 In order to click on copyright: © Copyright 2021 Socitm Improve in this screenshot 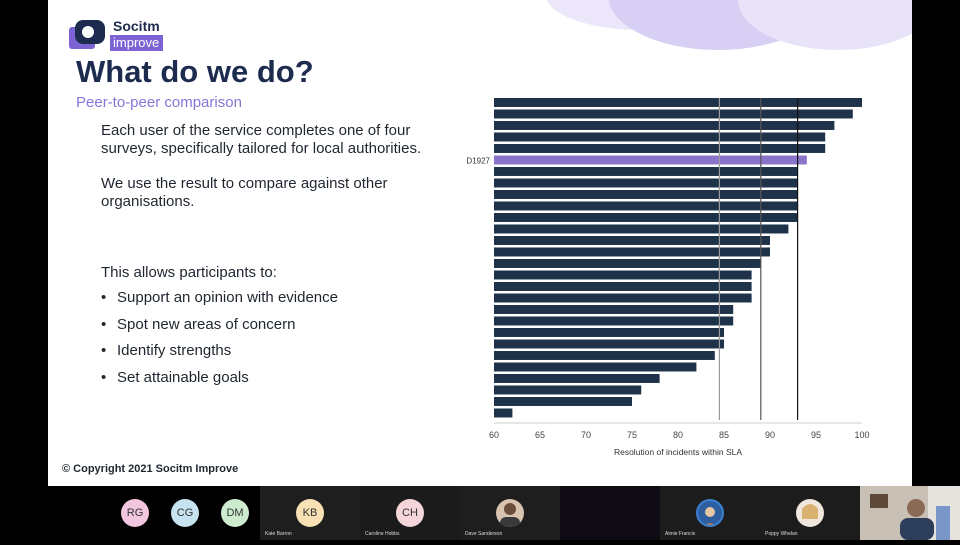, I will do `click(150, 469)`.